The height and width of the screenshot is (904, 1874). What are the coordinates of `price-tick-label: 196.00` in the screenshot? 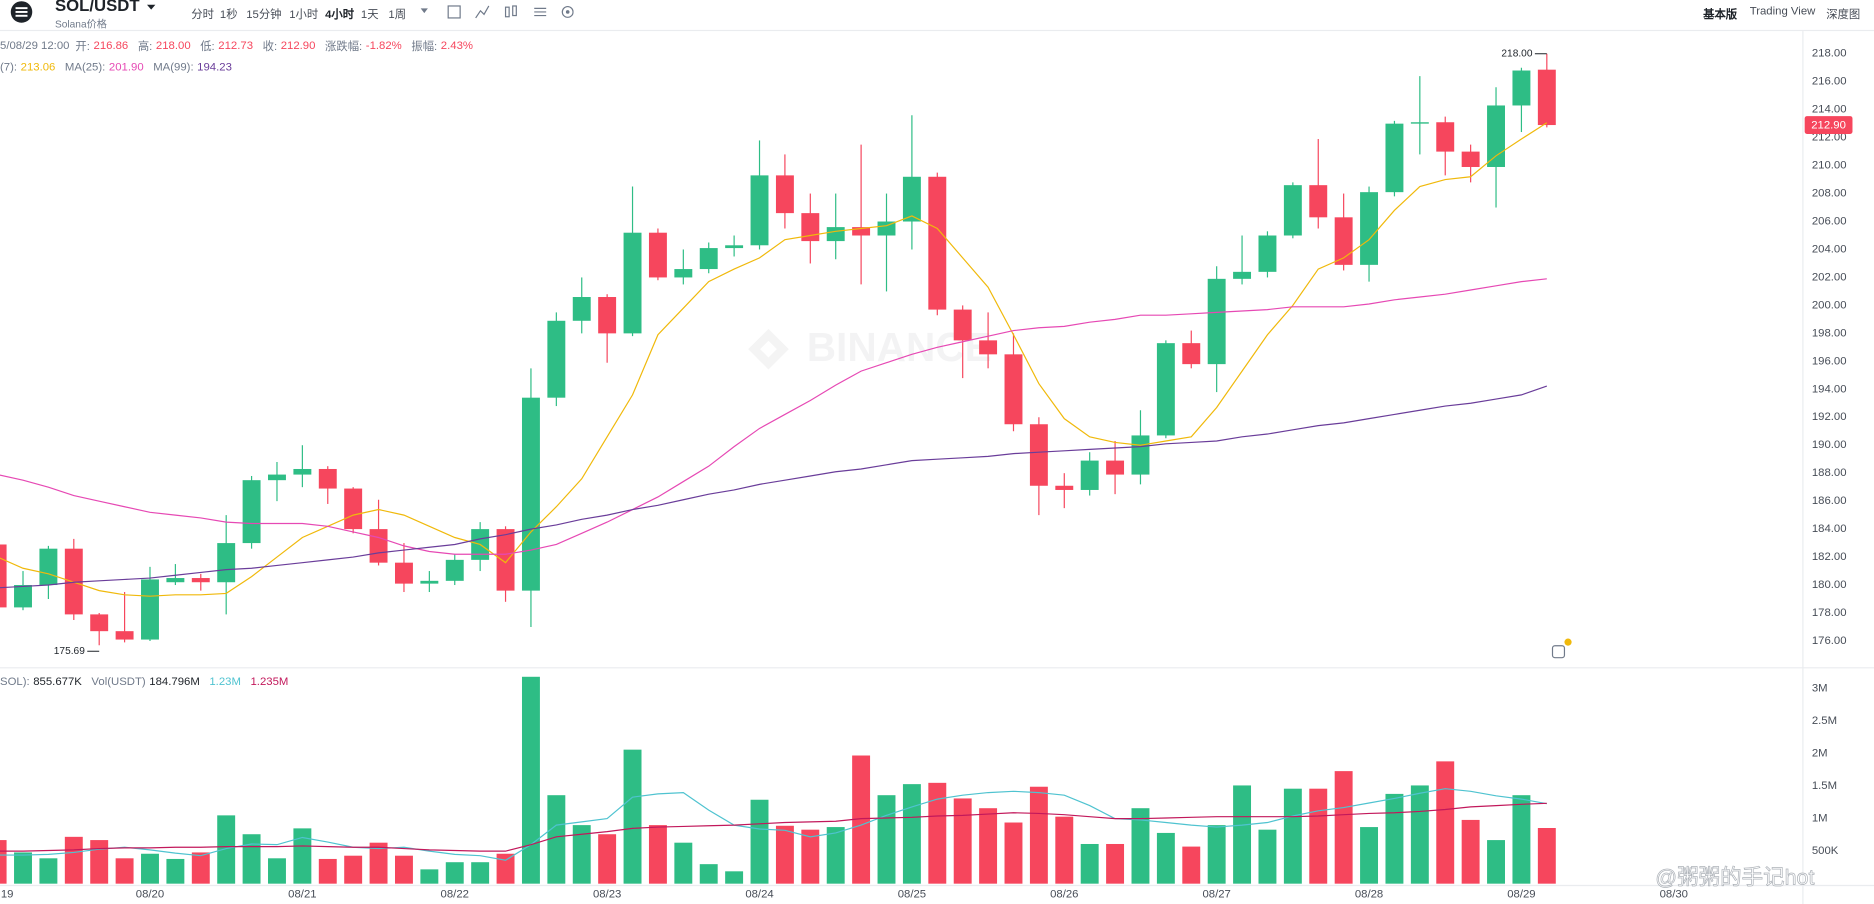 It's located at (1829, 361).